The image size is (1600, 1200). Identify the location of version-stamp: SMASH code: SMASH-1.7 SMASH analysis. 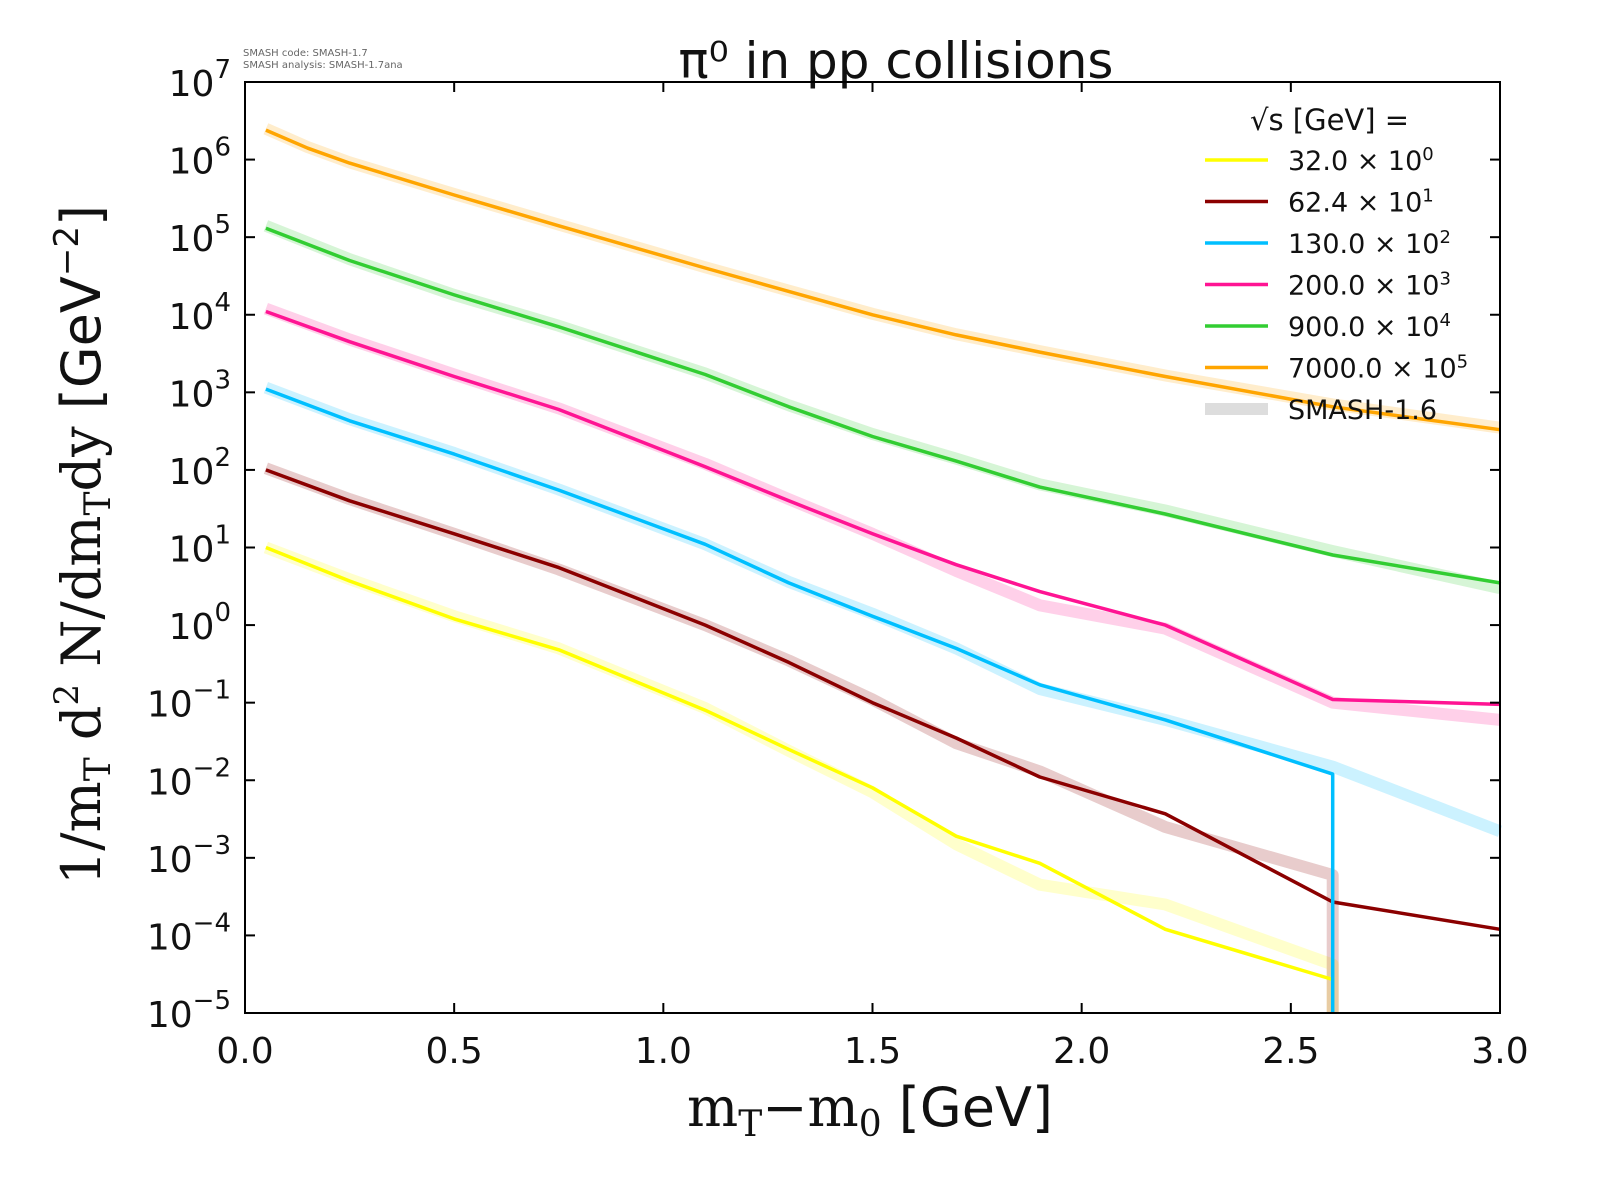
(323, 59).